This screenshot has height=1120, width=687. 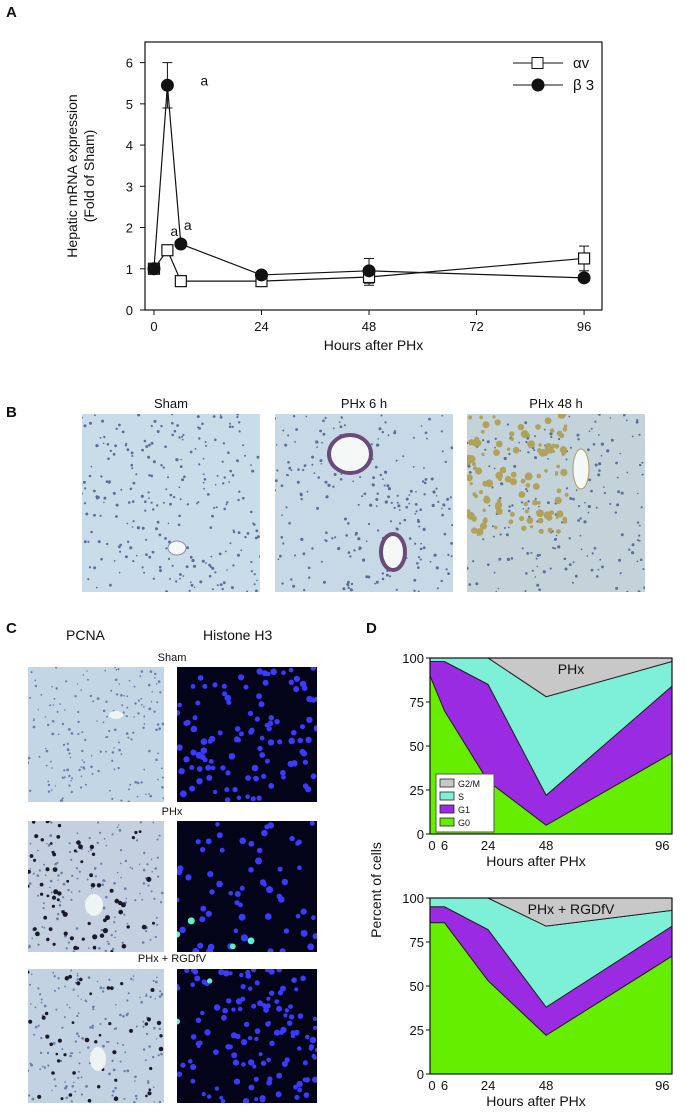 What do you see at coordinates (188, 225) in the screenshot?
I see `panel-a-annotation-a: a` at bounding box center [188, 225].